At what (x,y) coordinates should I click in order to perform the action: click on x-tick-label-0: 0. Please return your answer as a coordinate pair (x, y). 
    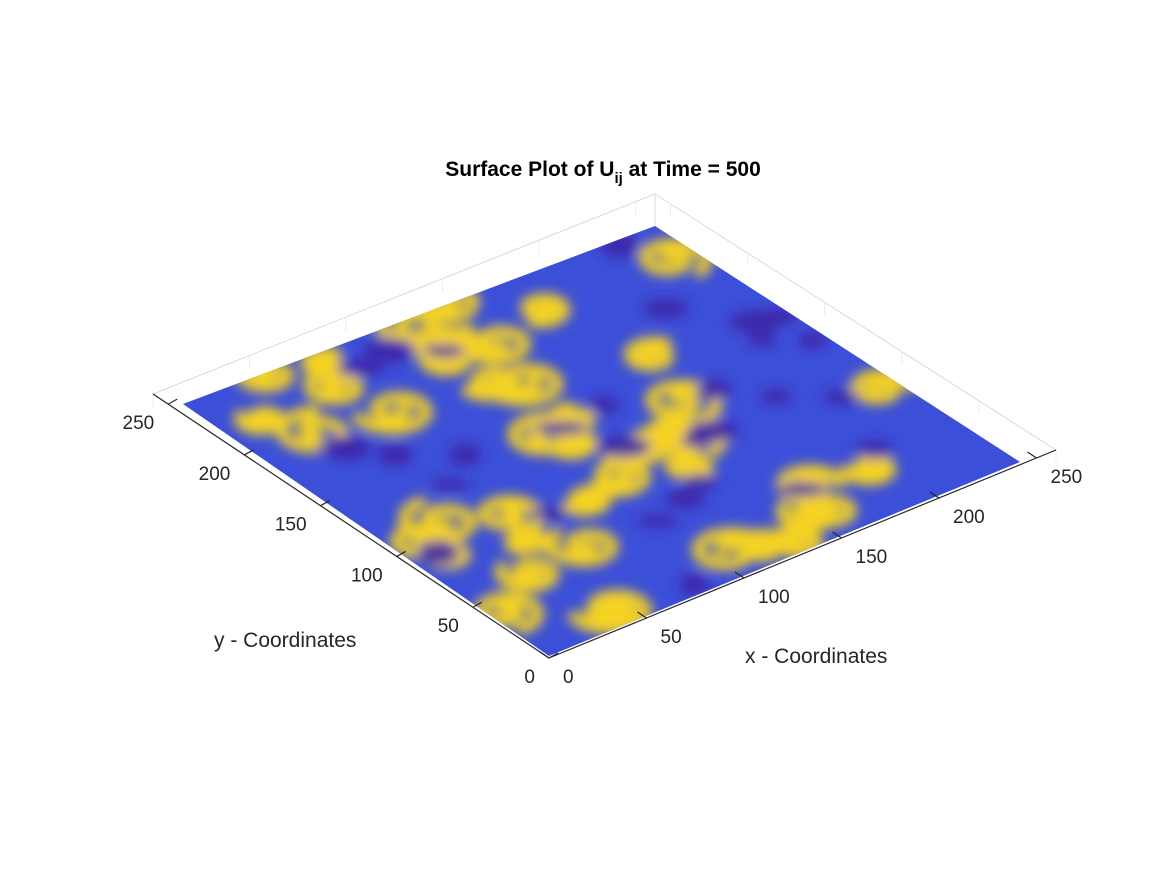
    Looking at the image, I should click on (568, 677).